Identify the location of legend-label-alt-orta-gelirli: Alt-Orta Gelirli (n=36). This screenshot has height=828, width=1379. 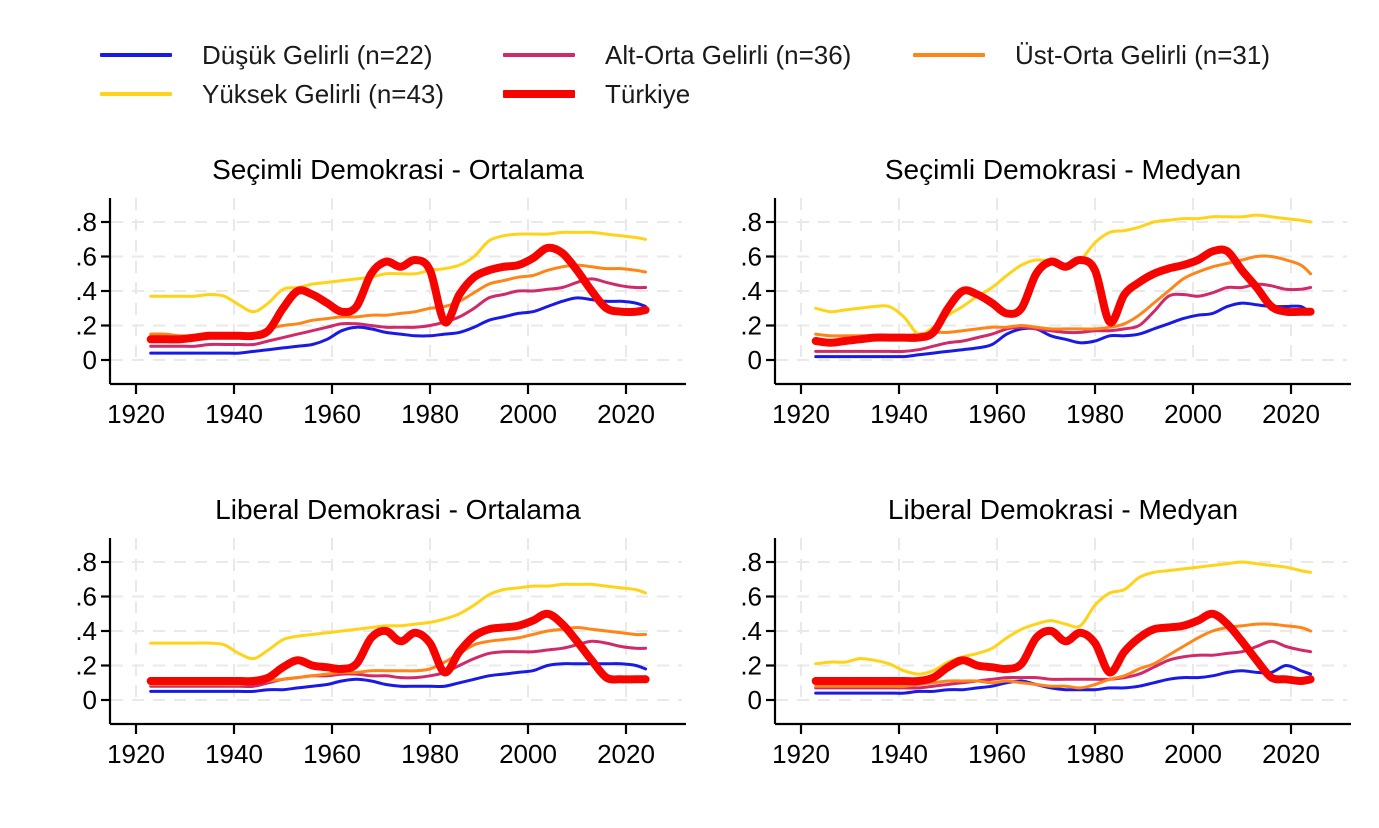
(728, 55).